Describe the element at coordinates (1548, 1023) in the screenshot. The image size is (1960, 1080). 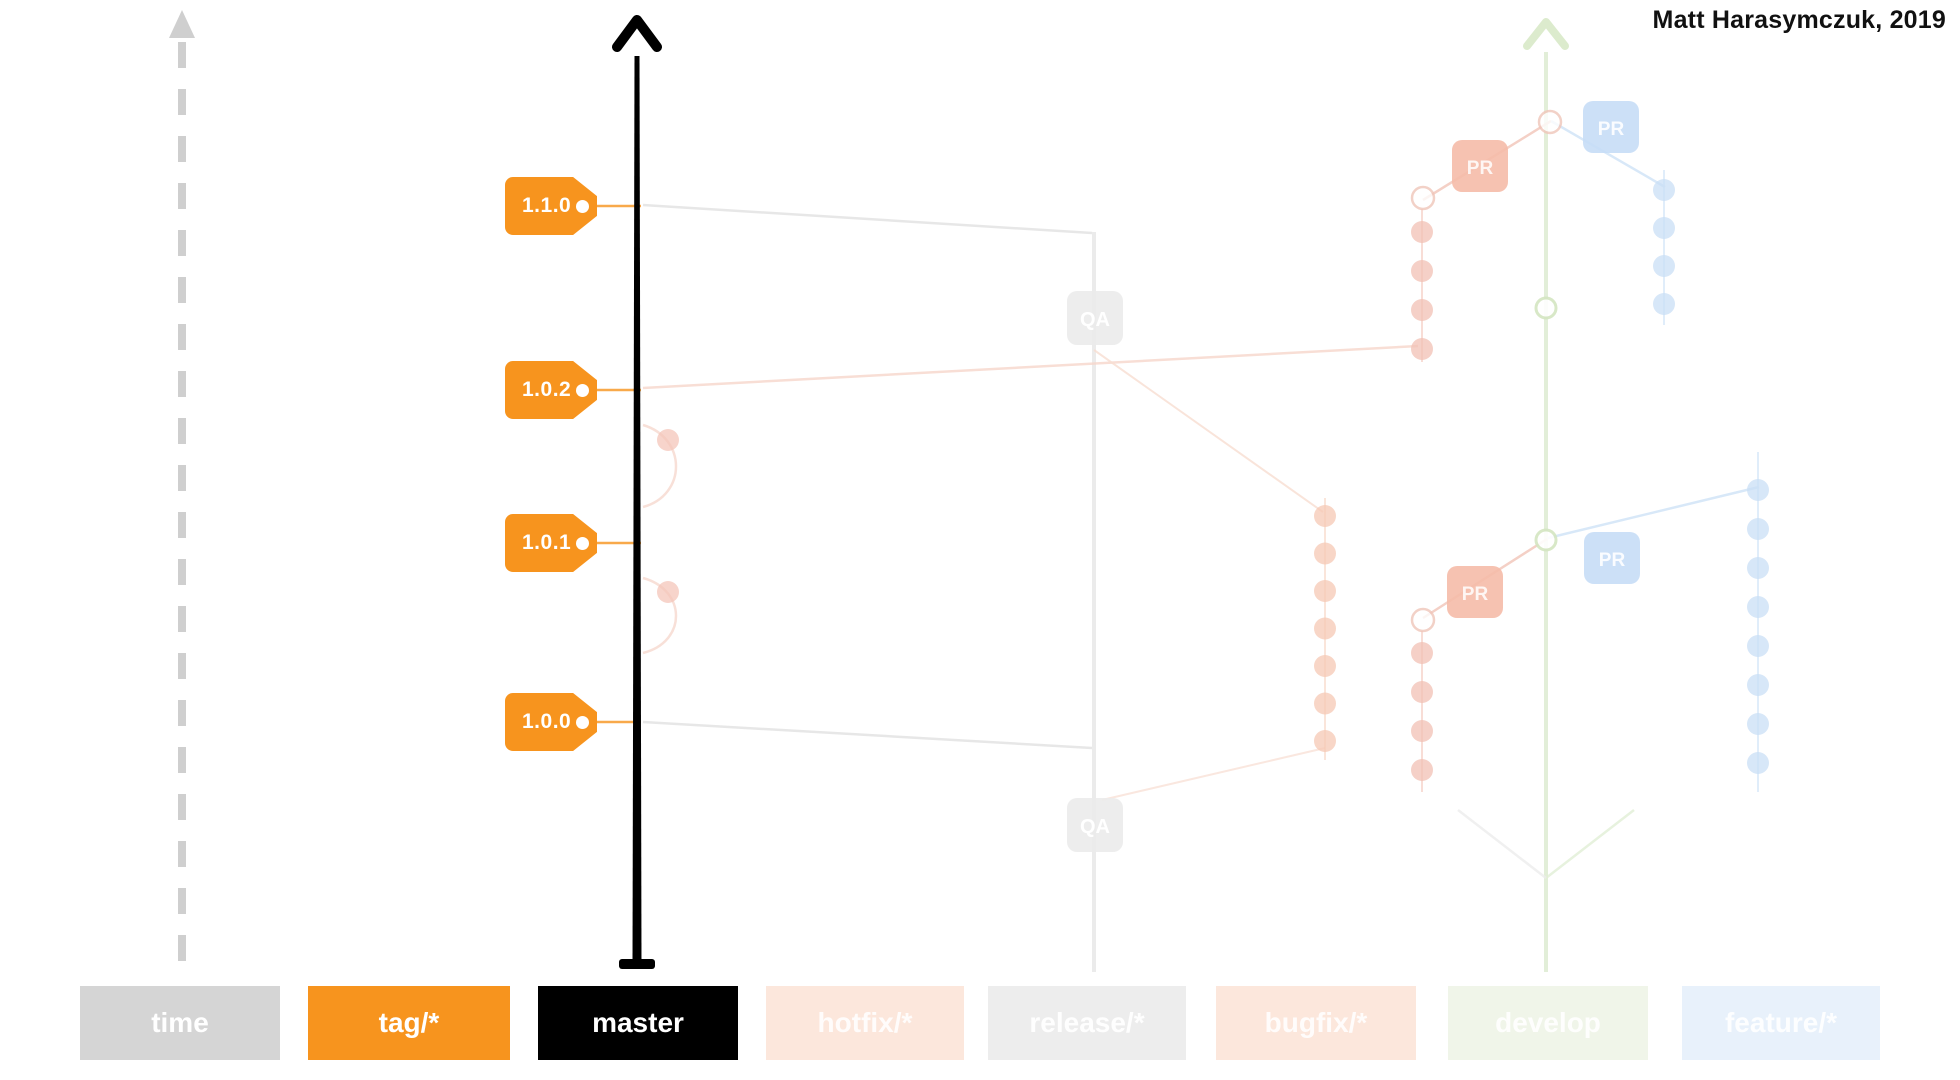
I see `legend-develop-button: develop` at that location.